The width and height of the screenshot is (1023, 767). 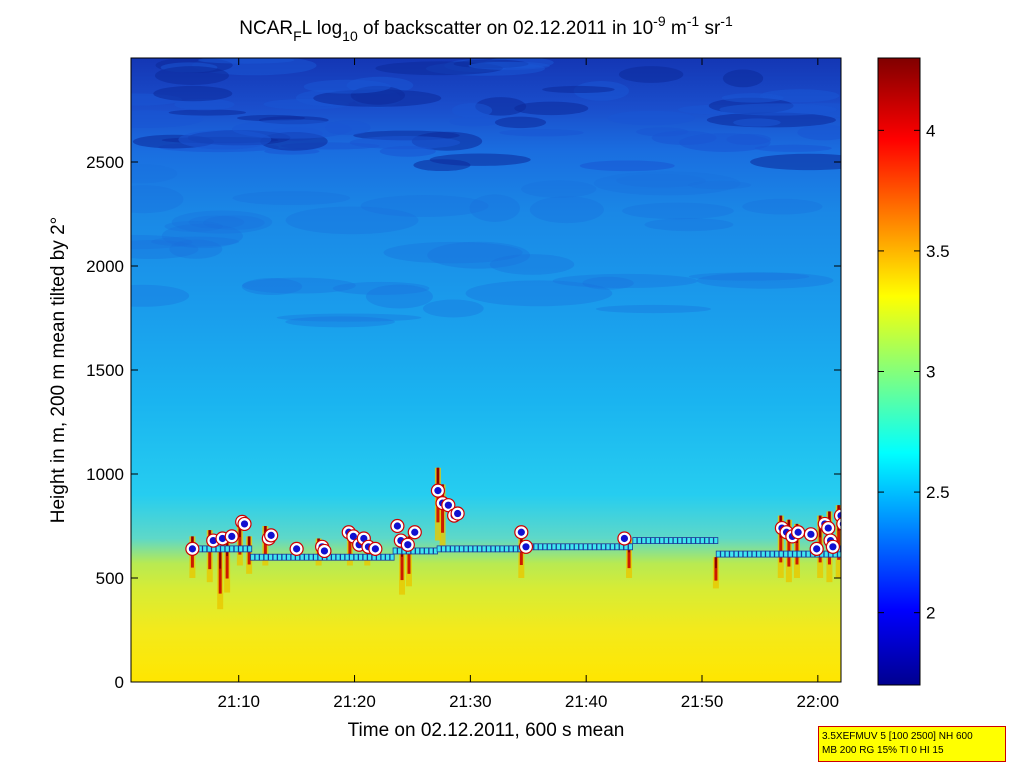 What do you see at coordinates (838, 524) in the screenshot?
I see `cloud-base-marker` at bounding box center [838, 524].